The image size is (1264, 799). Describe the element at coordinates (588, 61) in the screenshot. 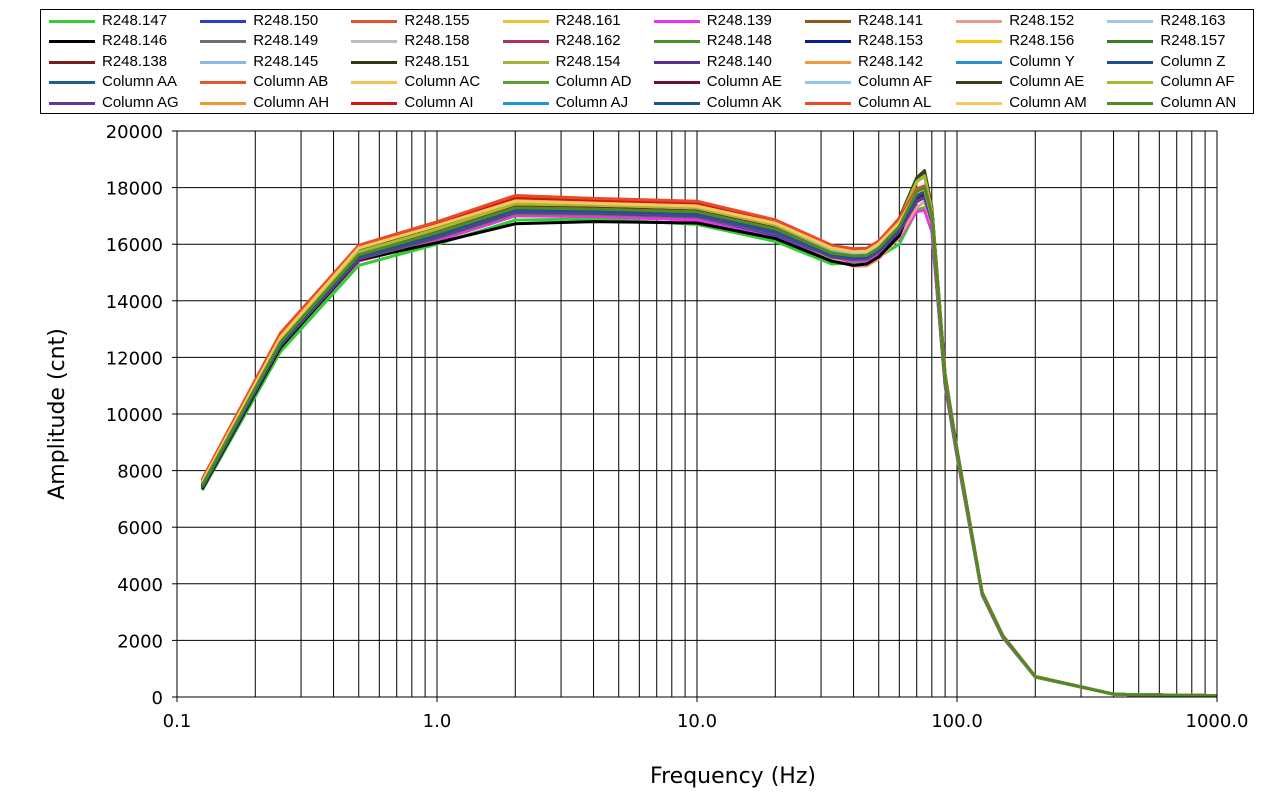

I see `legend-label: R248.154` at that location.